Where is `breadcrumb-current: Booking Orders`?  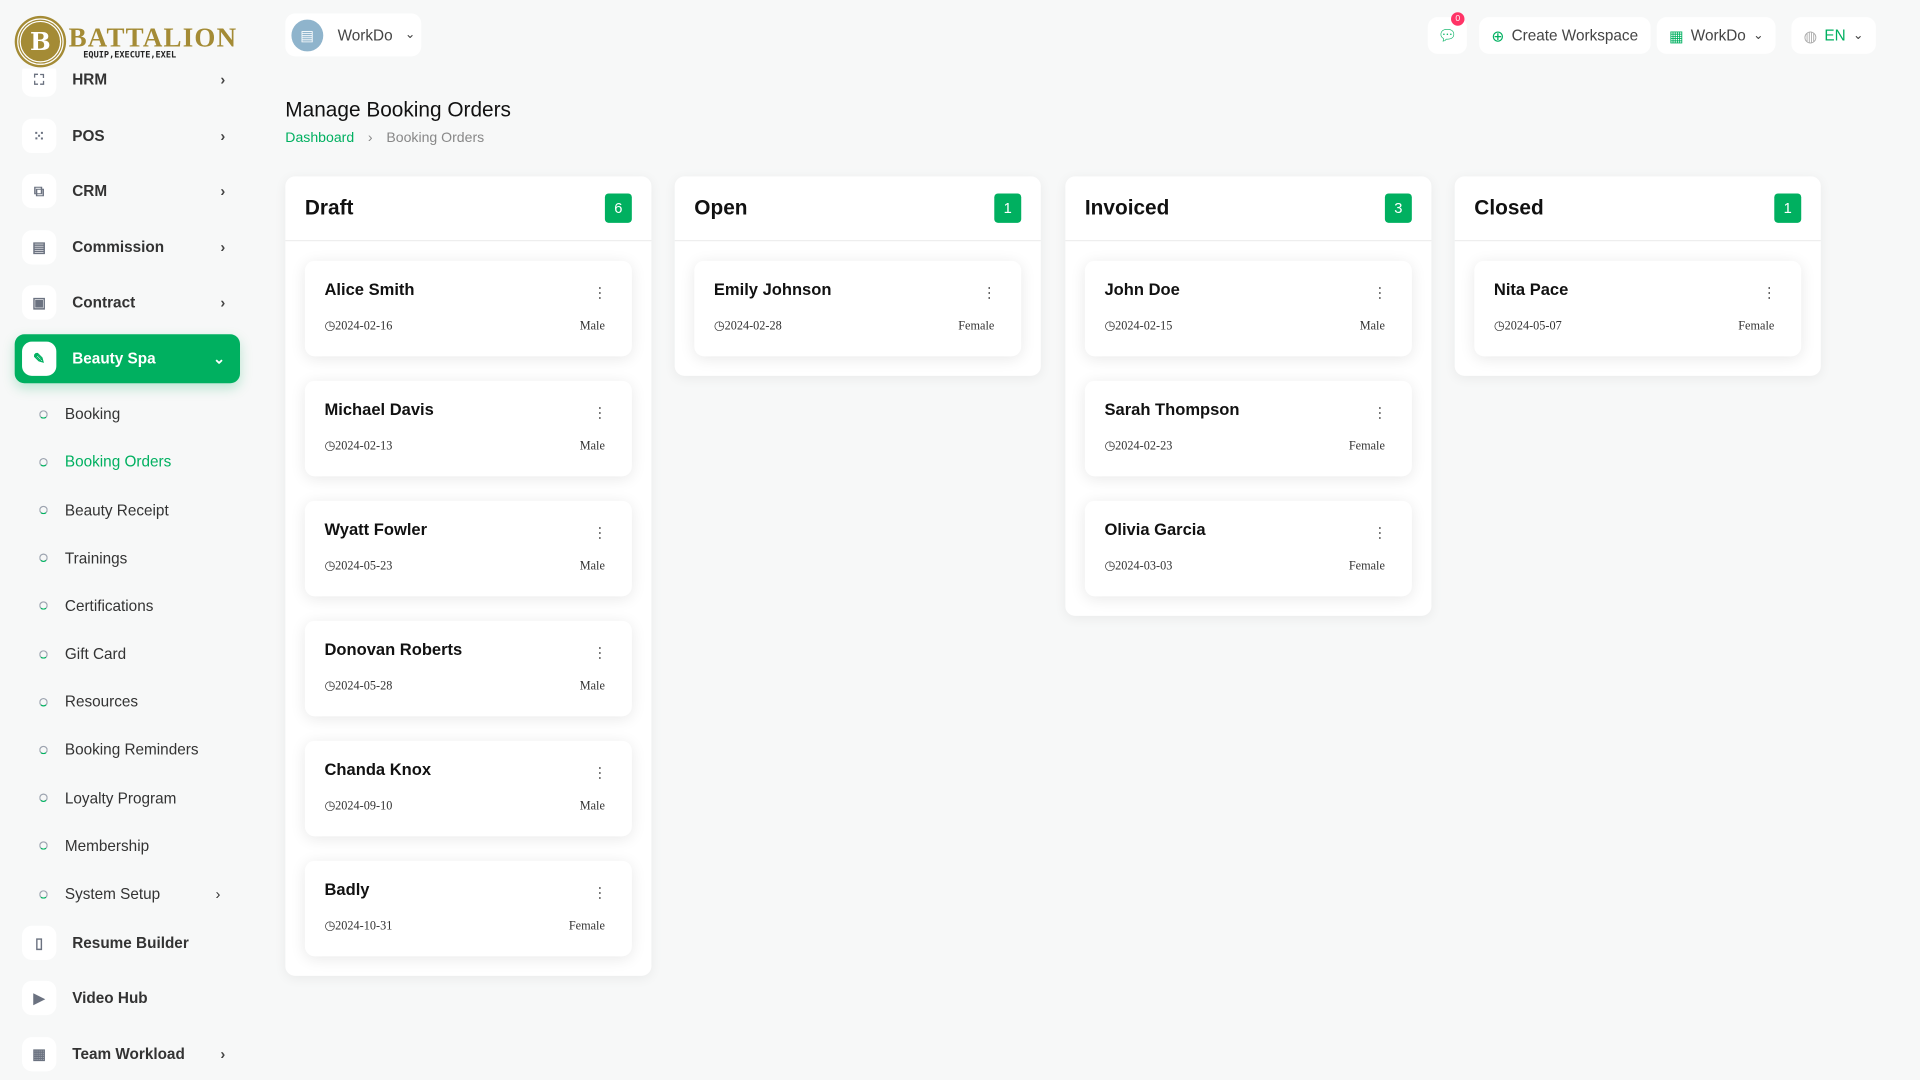
breadcrumb-current: Booking Orders is located at coordinates (435, 138).